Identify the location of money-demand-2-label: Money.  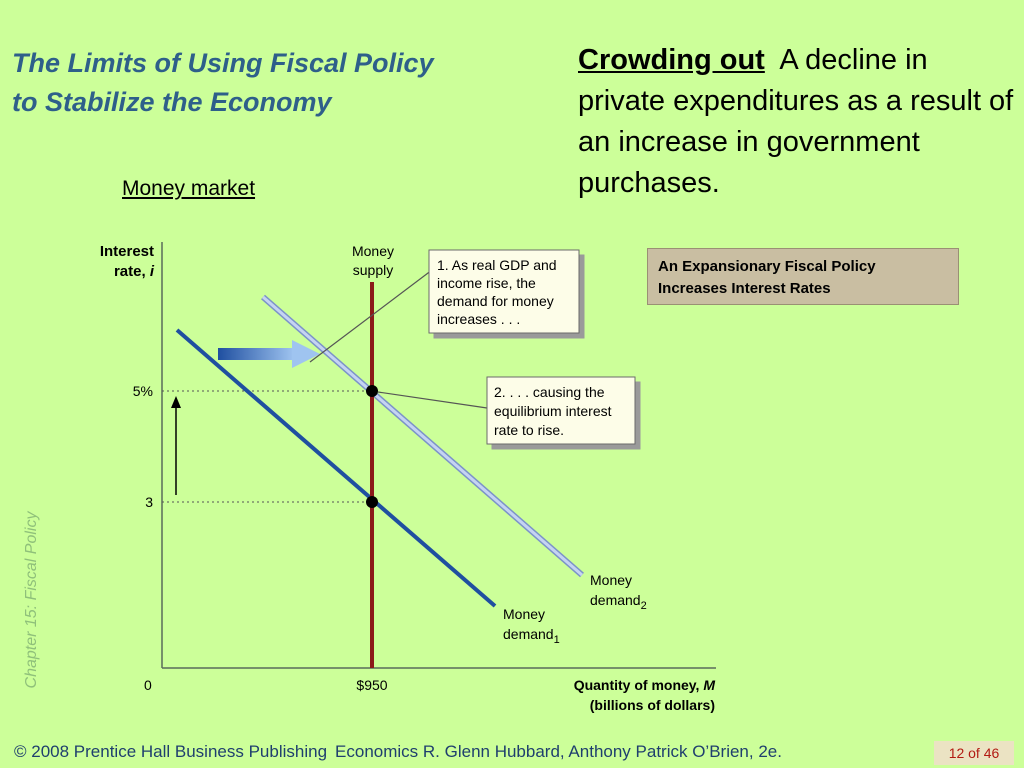
(611, 580).